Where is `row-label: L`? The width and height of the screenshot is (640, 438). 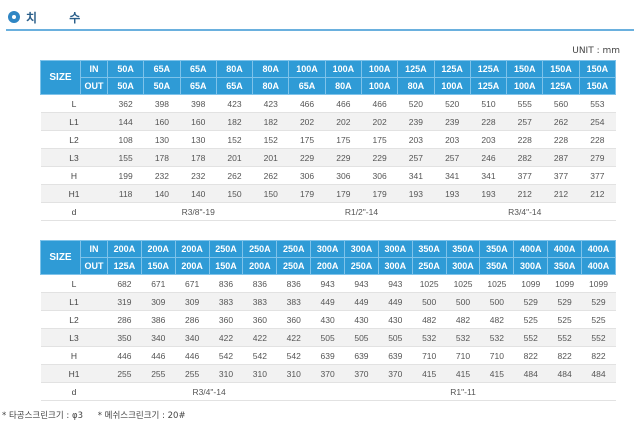
row-label: L is located at coordinates (74, 103).